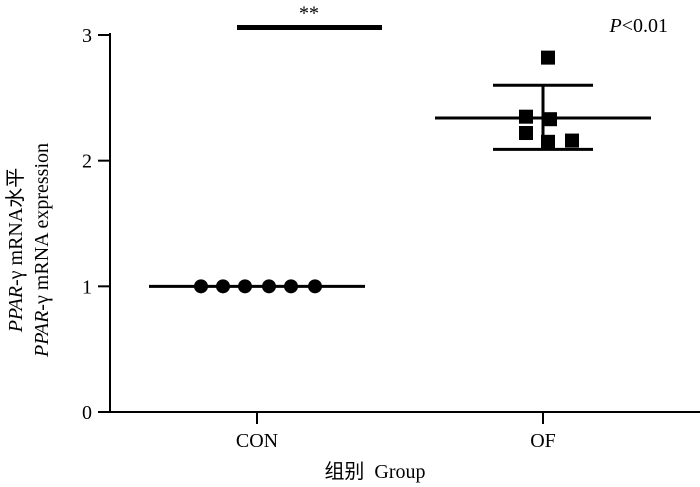 The width and height of the screenshot is (700, 487). Describe the element at coordinates (87, 36) in the screenshot. I see `y-tick-label-3: 3` at that location.